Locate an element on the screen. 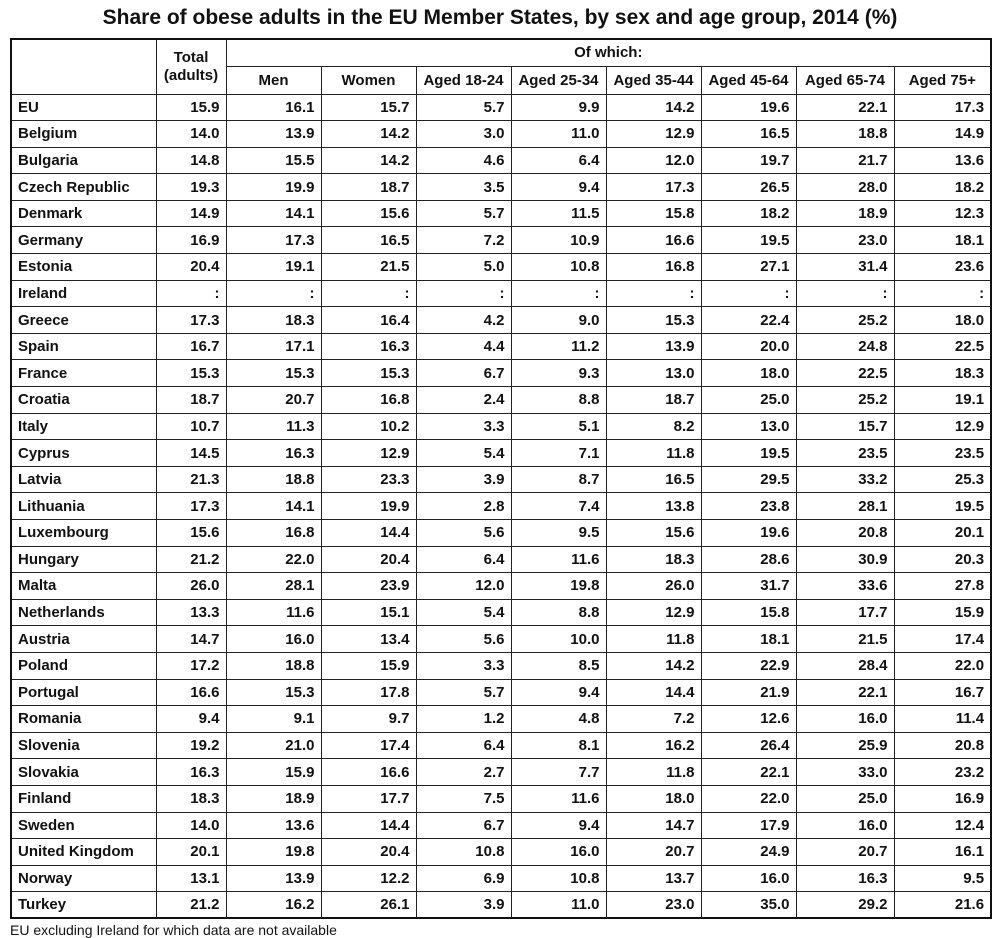 This screenshot has height=938, width=1000. value-cell: 4.2 is located at coordinates (463, 320).